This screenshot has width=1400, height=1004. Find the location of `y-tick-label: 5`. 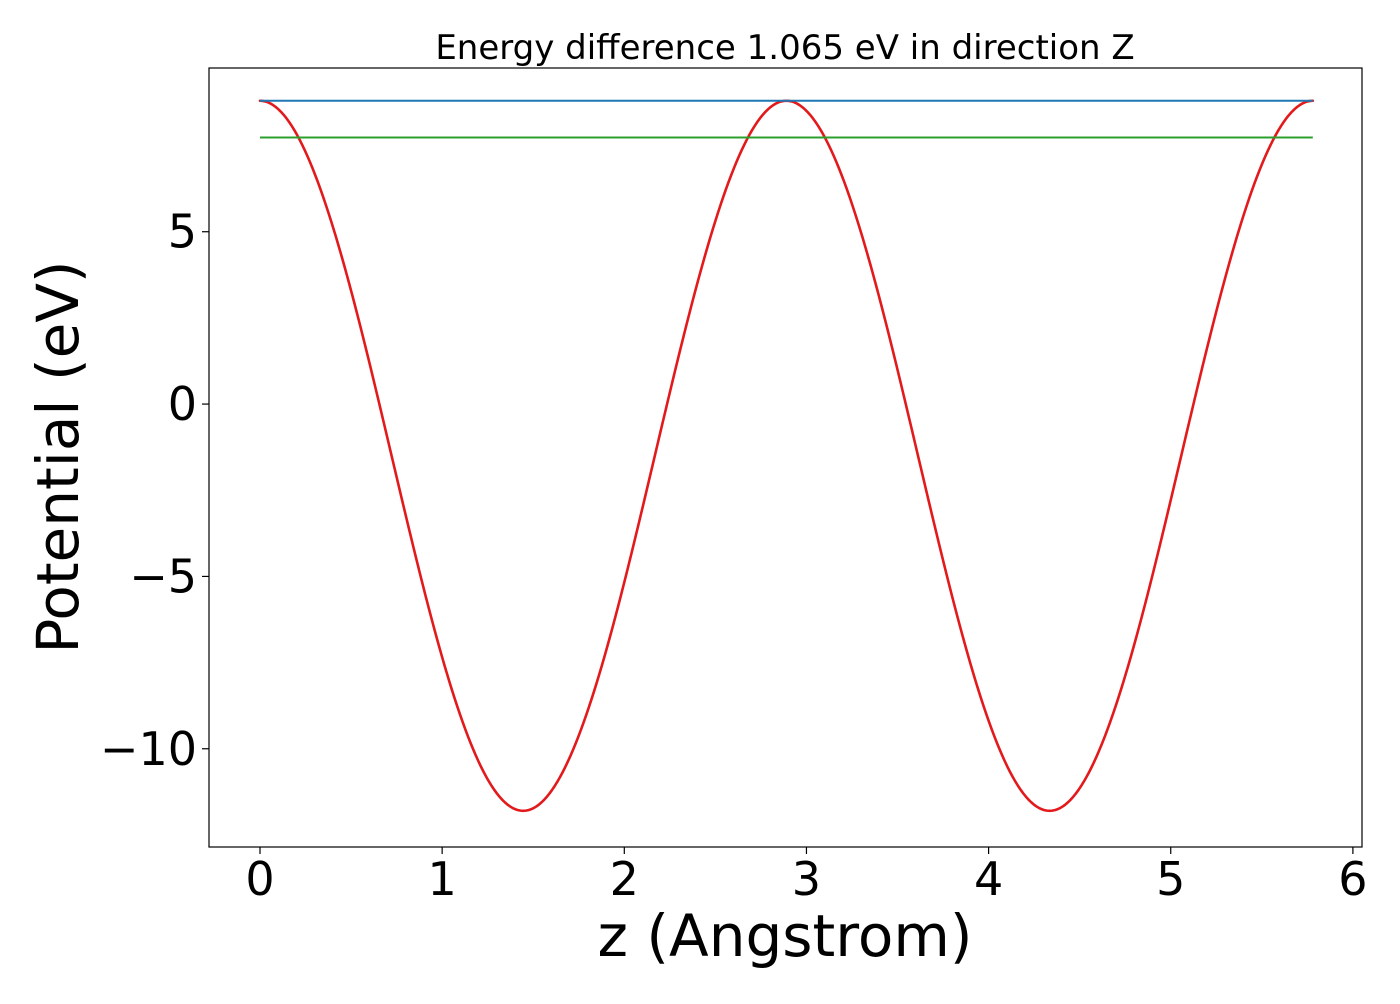

y-tick-label: 5 is located at coordinates (182, 232).